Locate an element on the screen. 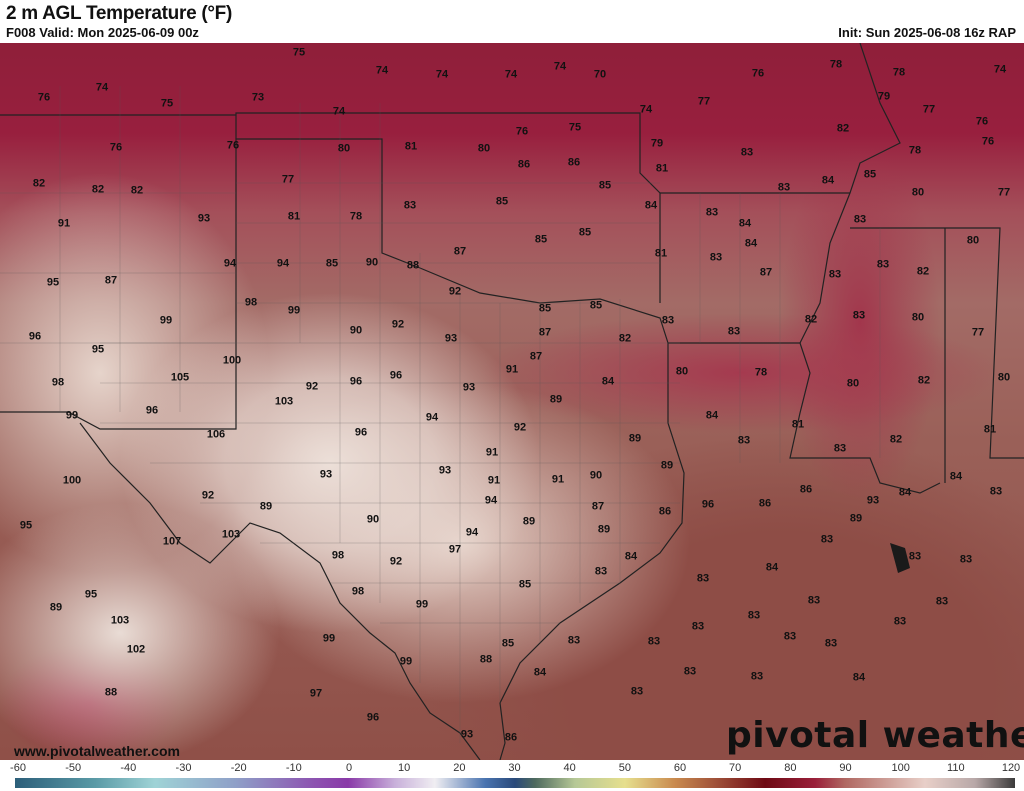 The image size is (1024, 791). temperature-value-label: 76 is located at coordinates (233, 145).